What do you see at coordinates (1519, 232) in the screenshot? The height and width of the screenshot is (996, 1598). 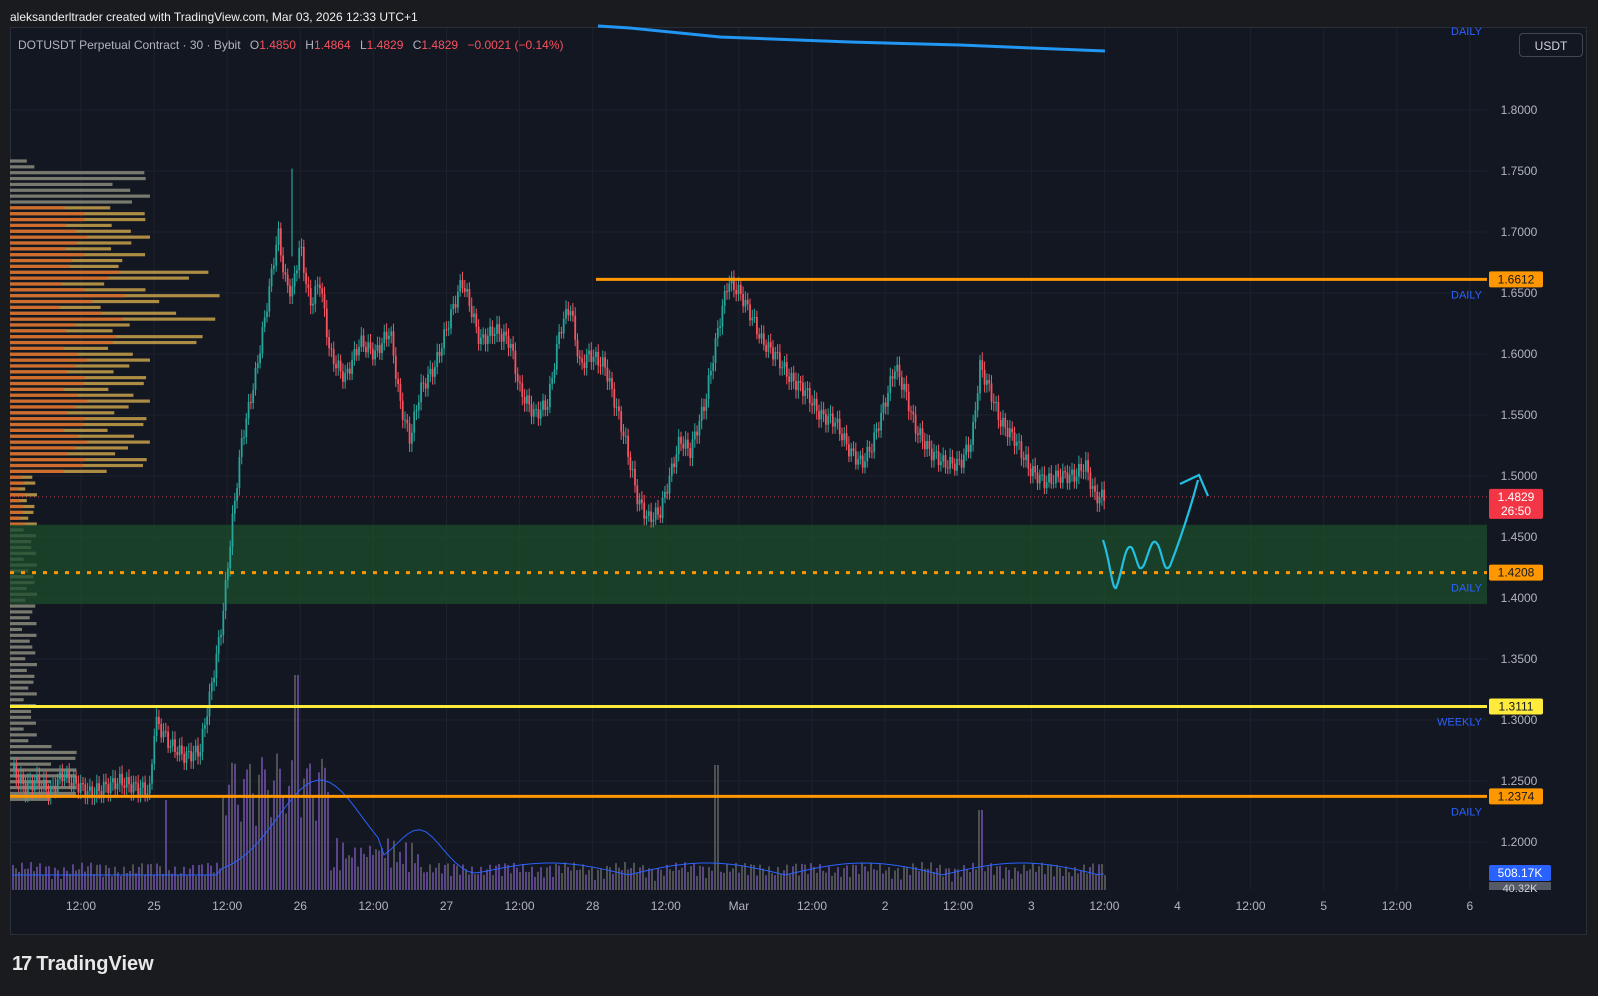 I see `price-tick-label: 1.7000` at bounding box center [1519, 232].